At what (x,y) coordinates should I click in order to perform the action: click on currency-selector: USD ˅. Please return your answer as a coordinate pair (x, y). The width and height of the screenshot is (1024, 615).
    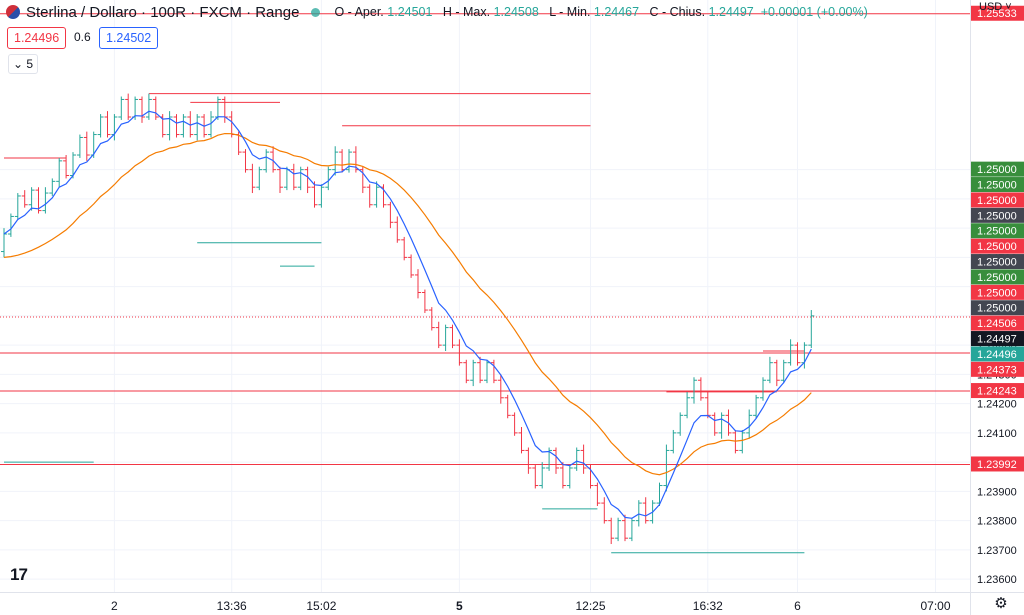
    Looking at the image, I should click on (995, 7).